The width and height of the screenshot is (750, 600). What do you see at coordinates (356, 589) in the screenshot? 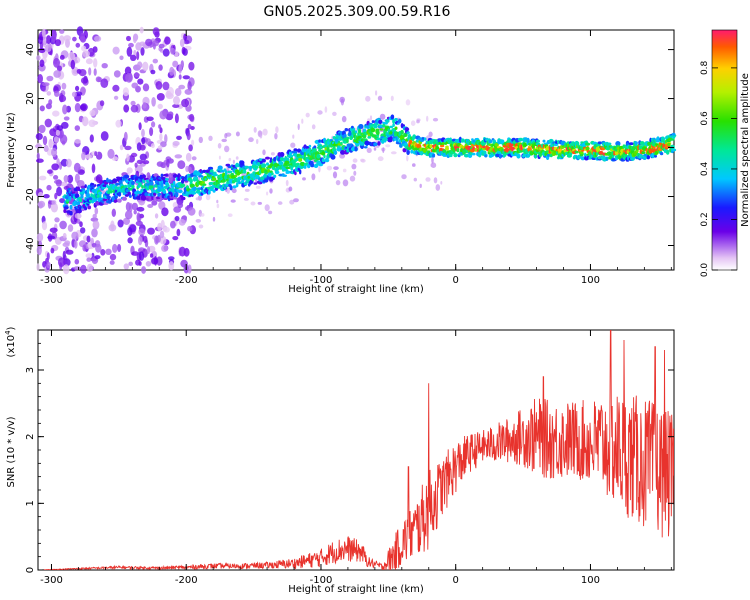
I see `snr-x-label: Height of straight line (km)` at bounding box center [356, 589].